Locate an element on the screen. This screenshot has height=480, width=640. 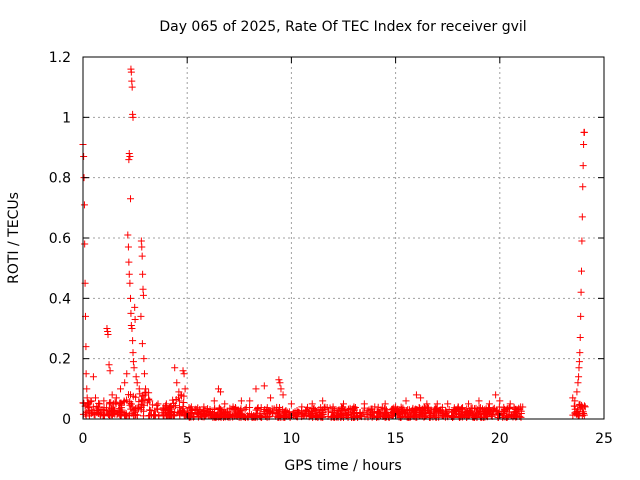
y-tick-label: 1.2 is located at coordinates (60, 58).